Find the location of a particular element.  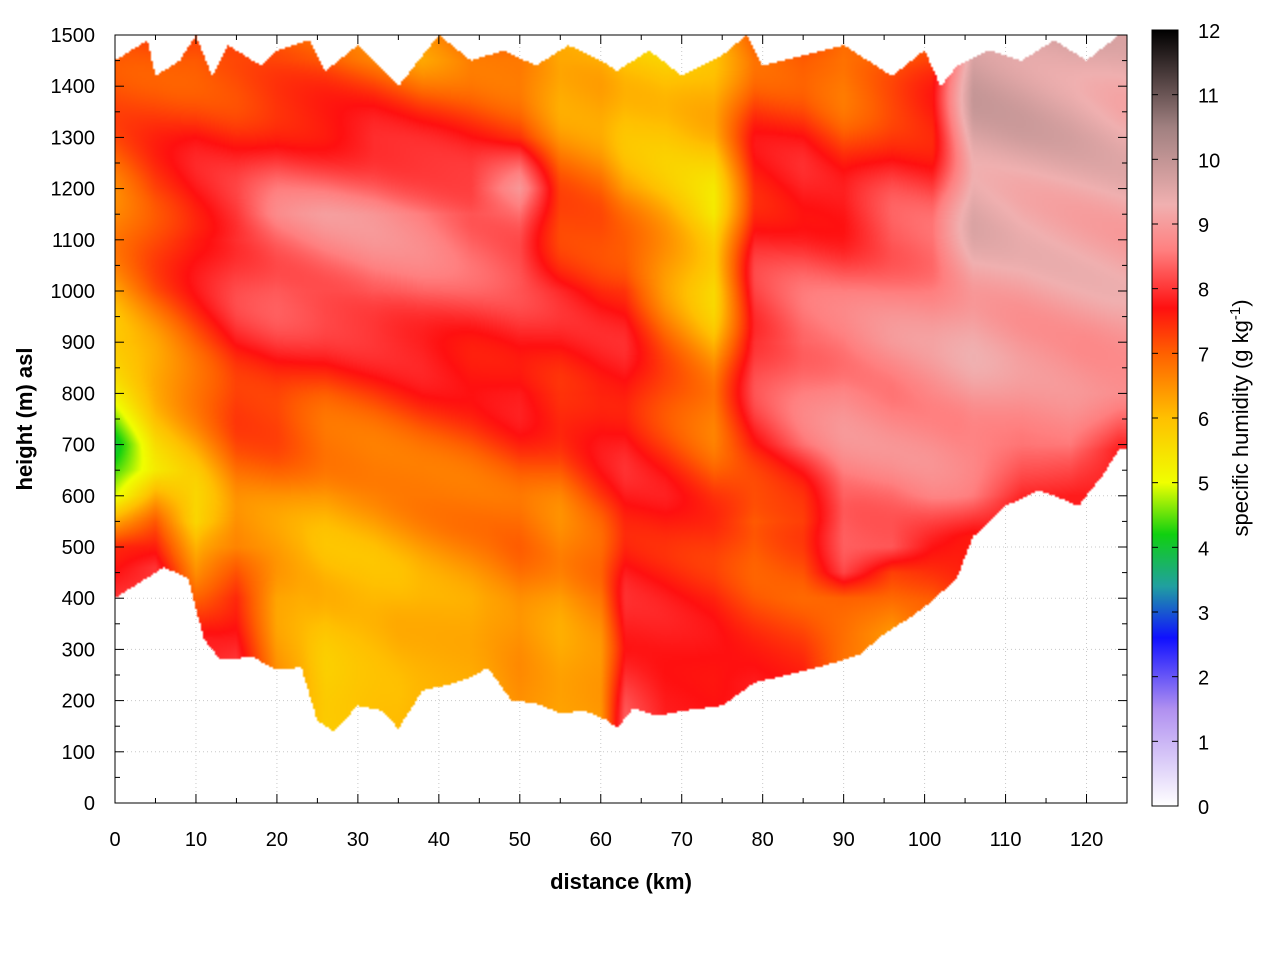

x-tick-label: 100 is located at coordinates (924, 840).